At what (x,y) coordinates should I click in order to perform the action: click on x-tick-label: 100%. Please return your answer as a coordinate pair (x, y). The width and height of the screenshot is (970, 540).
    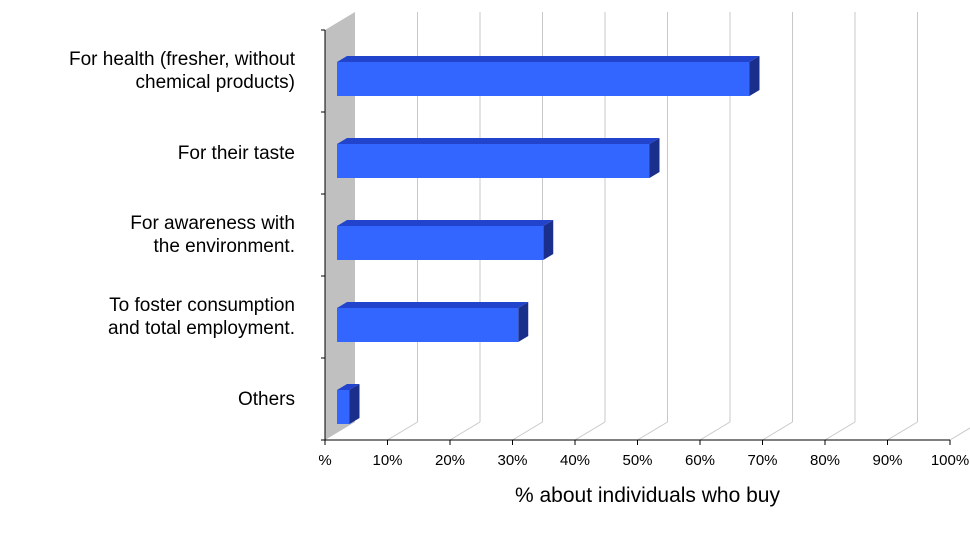
    Looking at the image, I should click on (950, 460).